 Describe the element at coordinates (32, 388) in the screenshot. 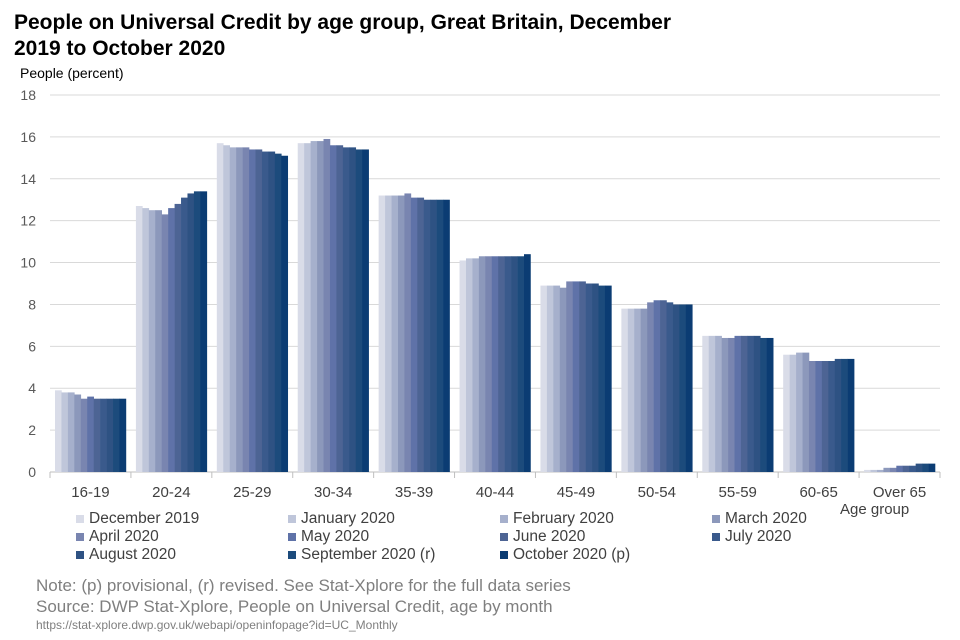

I see `y-tick-label: 4` at that location.